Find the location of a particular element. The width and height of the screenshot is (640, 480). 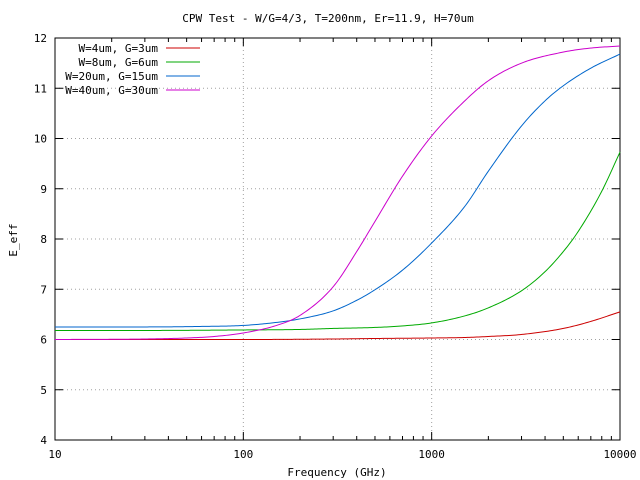

y-tick-label: 4 is located at coordinates (43, 440).